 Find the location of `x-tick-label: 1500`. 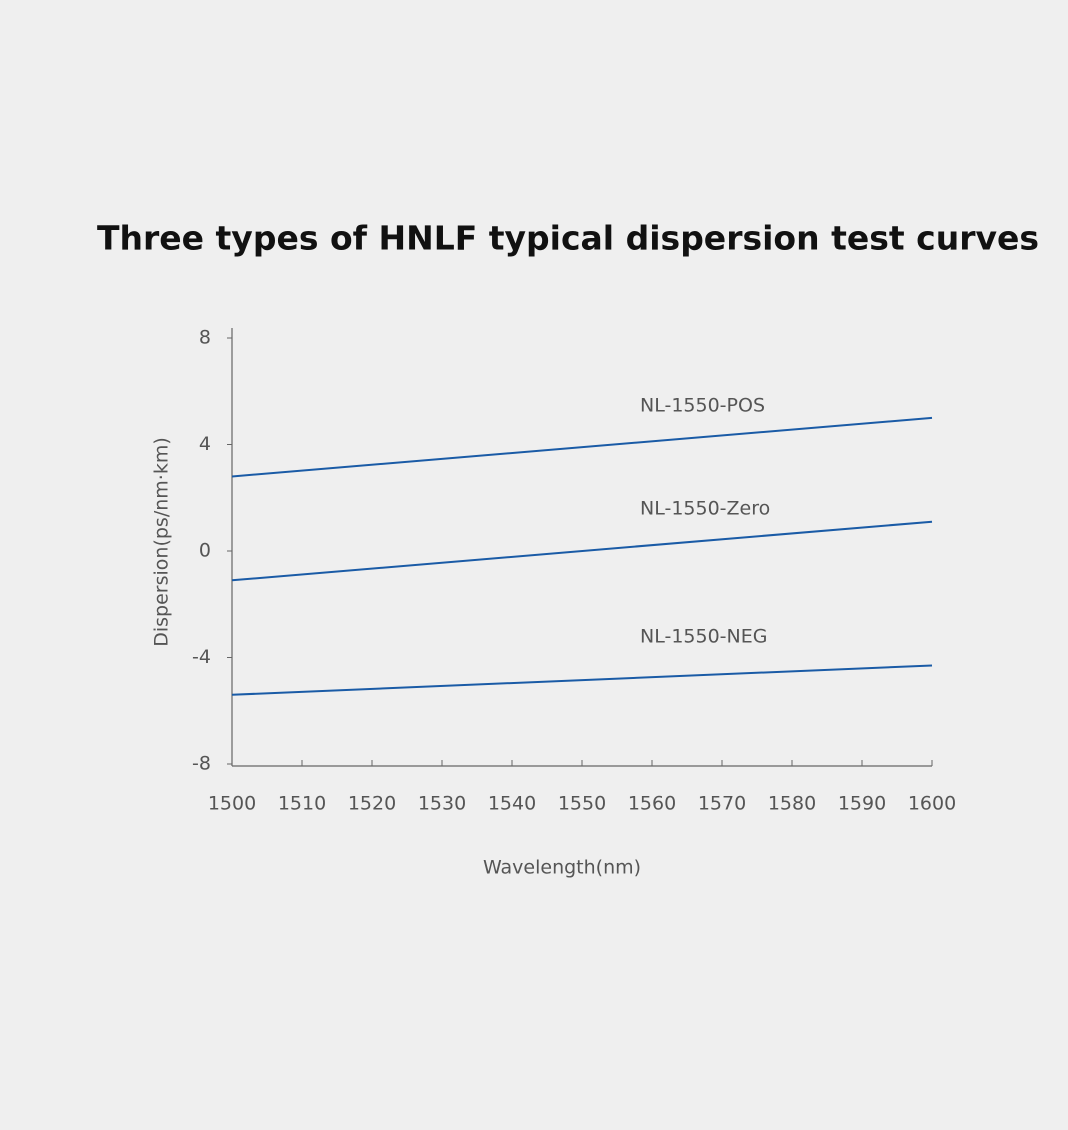

x-tick-label: 1500 is located at coordinates (232, 804).